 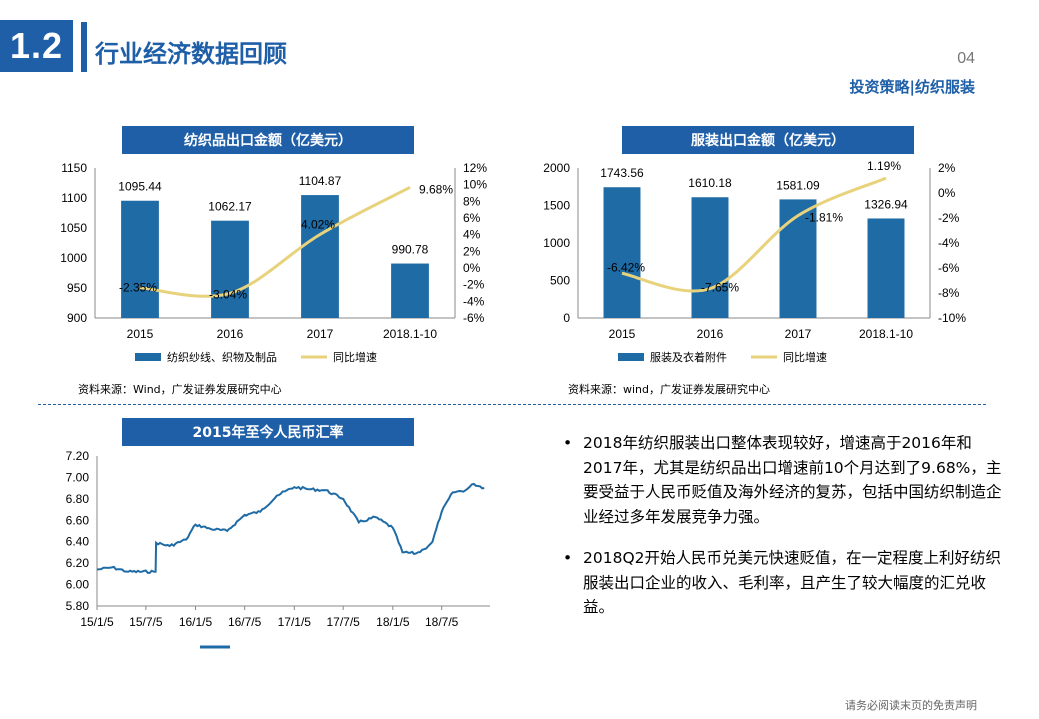 I want to click on y-tick-label: 6.80, so click(x=78, y=499).